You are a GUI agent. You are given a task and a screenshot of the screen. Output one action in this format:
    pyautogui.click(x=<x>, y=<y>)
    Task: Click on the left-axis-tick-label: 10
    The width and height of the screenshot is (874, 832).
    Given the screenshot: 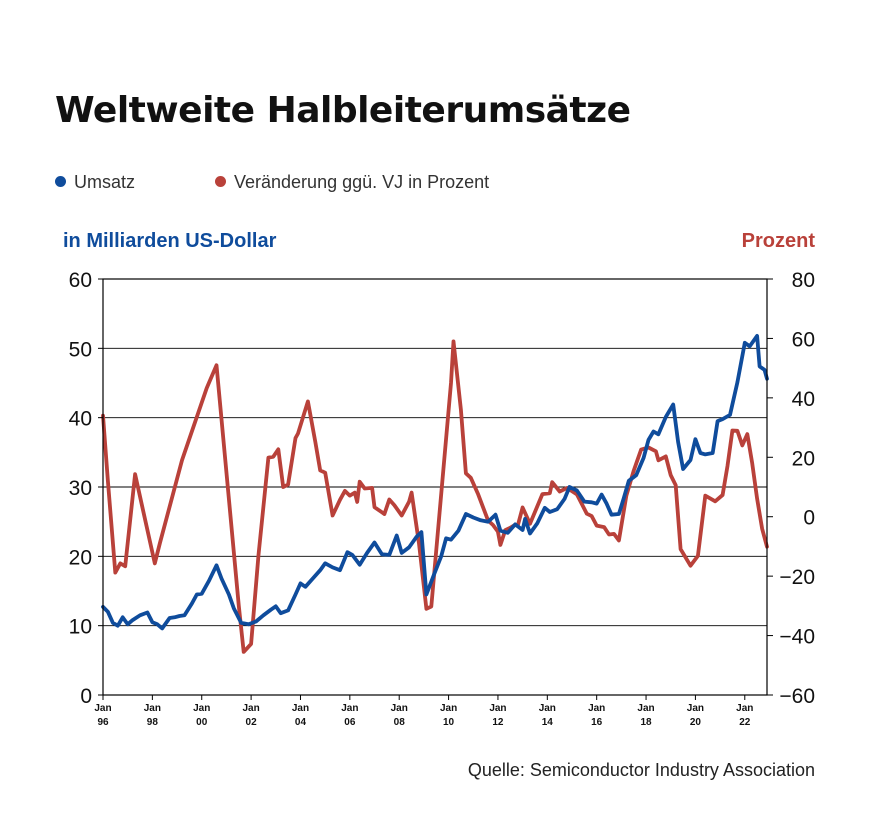 What is the action you would take?
    pyautogui.click(x=80, y=627)
    